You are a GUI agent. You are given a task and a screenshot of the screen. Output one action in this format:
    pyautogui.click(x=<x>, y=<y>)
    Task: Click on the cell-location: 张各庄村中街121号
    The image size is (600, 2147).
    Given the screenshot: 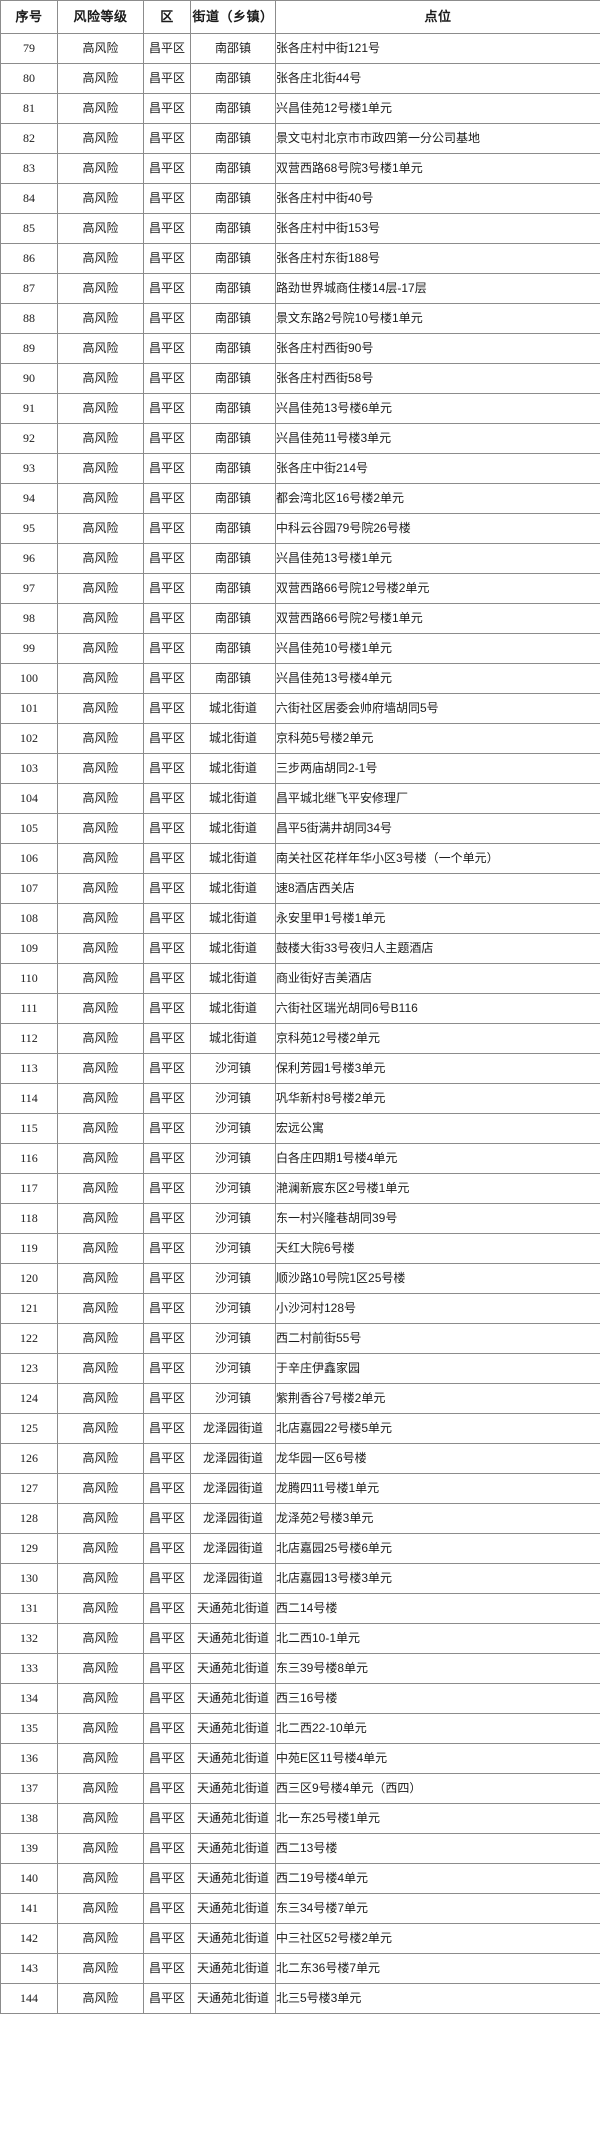 What is the action you would take?
    pyautogui.click(x=437, y=48)
    